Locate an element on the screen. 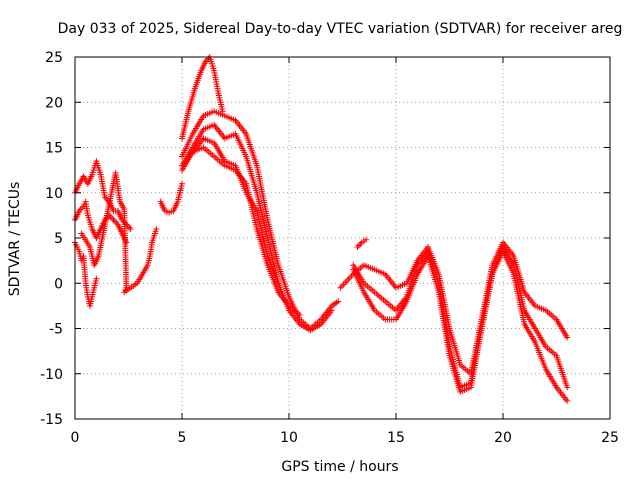 The height and width of the screenshot is (480, 640). y-tick-label: 10 is located at coordinates (54, 194).